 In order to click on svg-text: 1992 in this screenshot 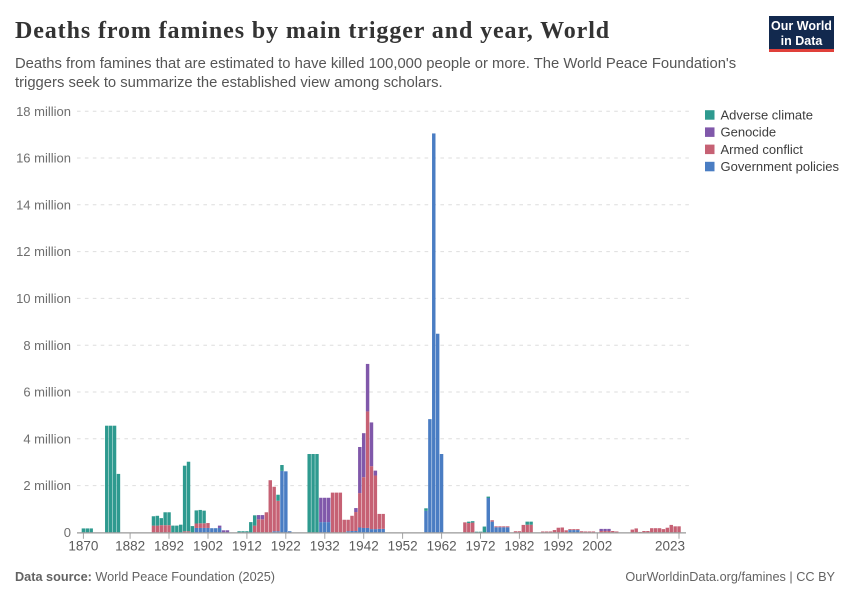, I will do `click(558, 546)`.